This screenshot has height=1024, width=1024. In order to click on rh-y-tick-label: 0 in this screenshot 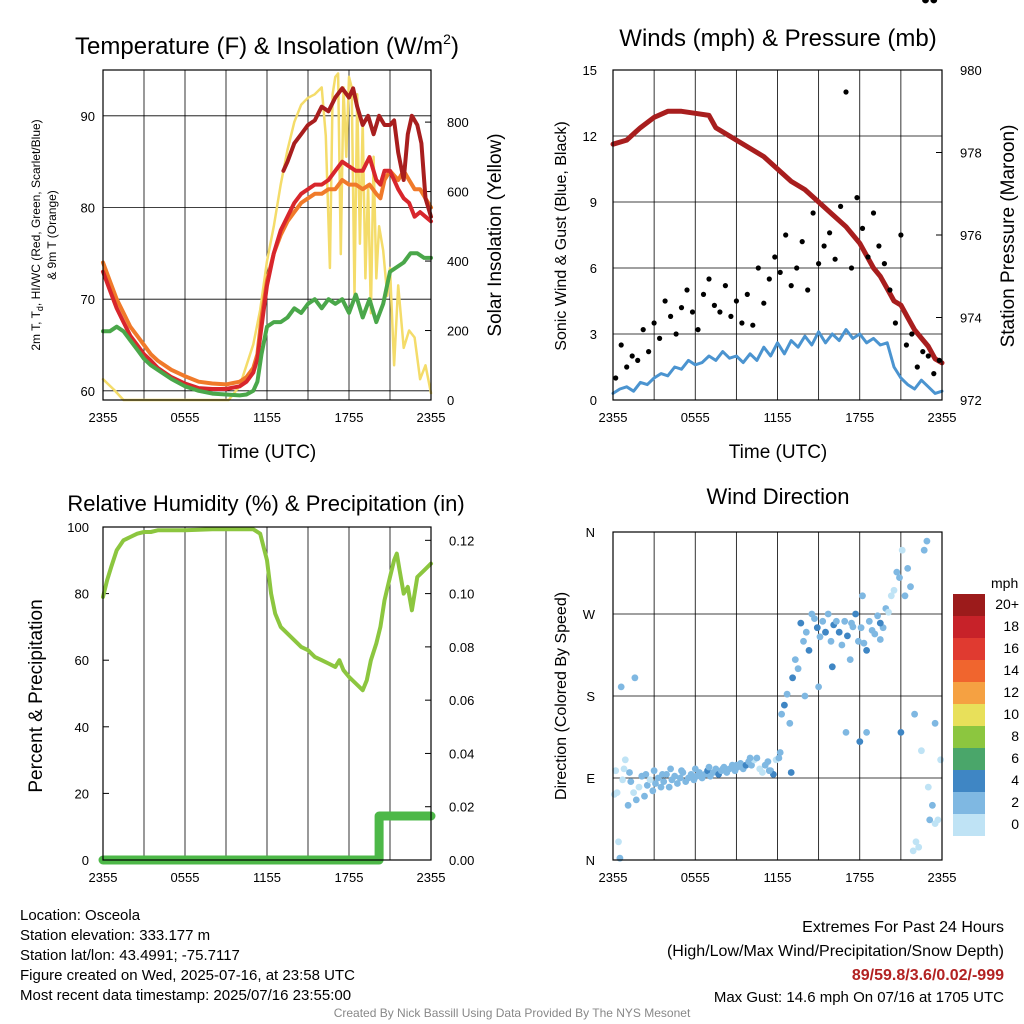, I will do `click(85, 860)`.